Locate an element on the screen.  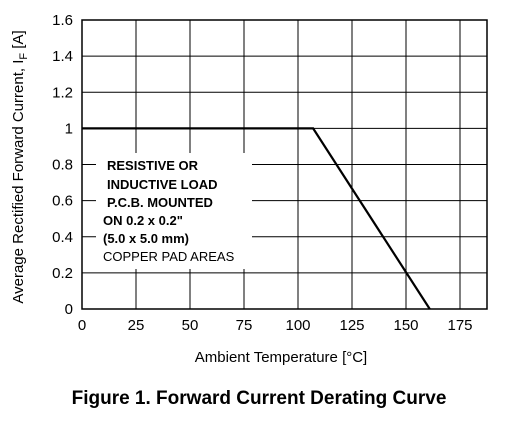
y-tick-label: 1.2 is located at coordinates (62, 92).